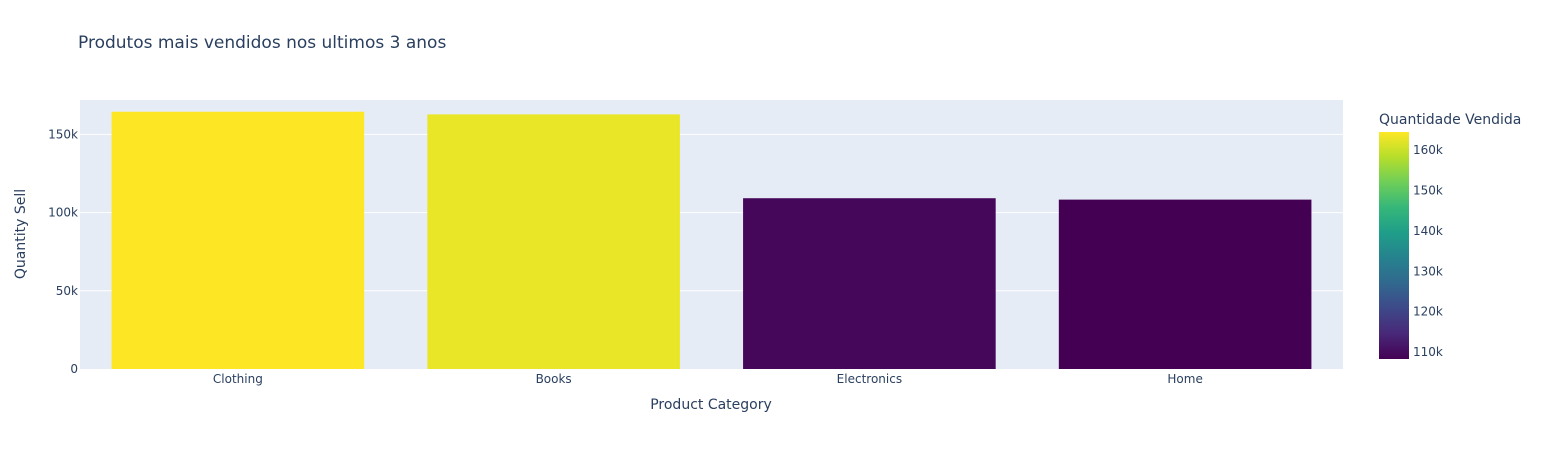  Describe the element at coordinates (63, 134) in the screenshot. I see `y-tick-label: 150k` at that location.